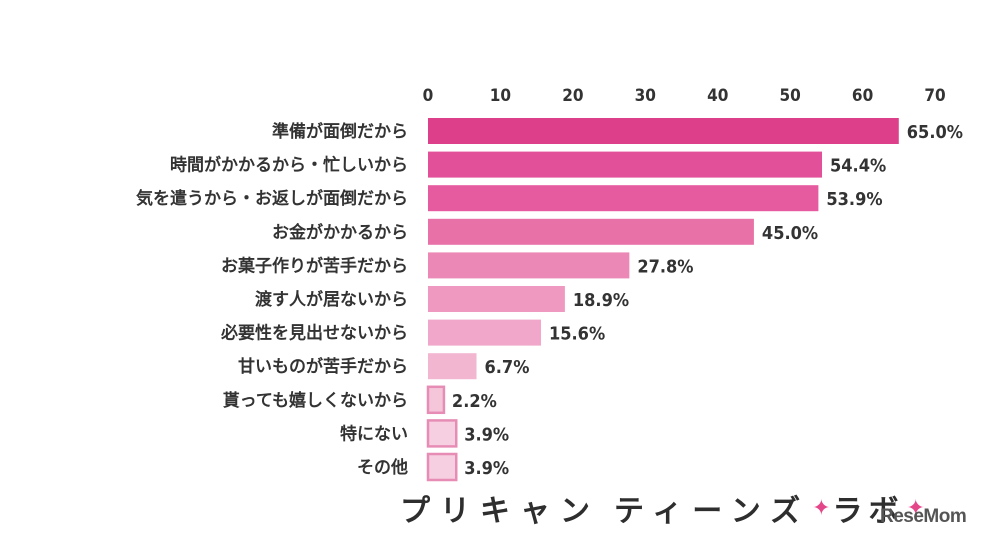  I want to click on category-label: 気を遣うから・お返しが面倒だから, so click(271, 198).